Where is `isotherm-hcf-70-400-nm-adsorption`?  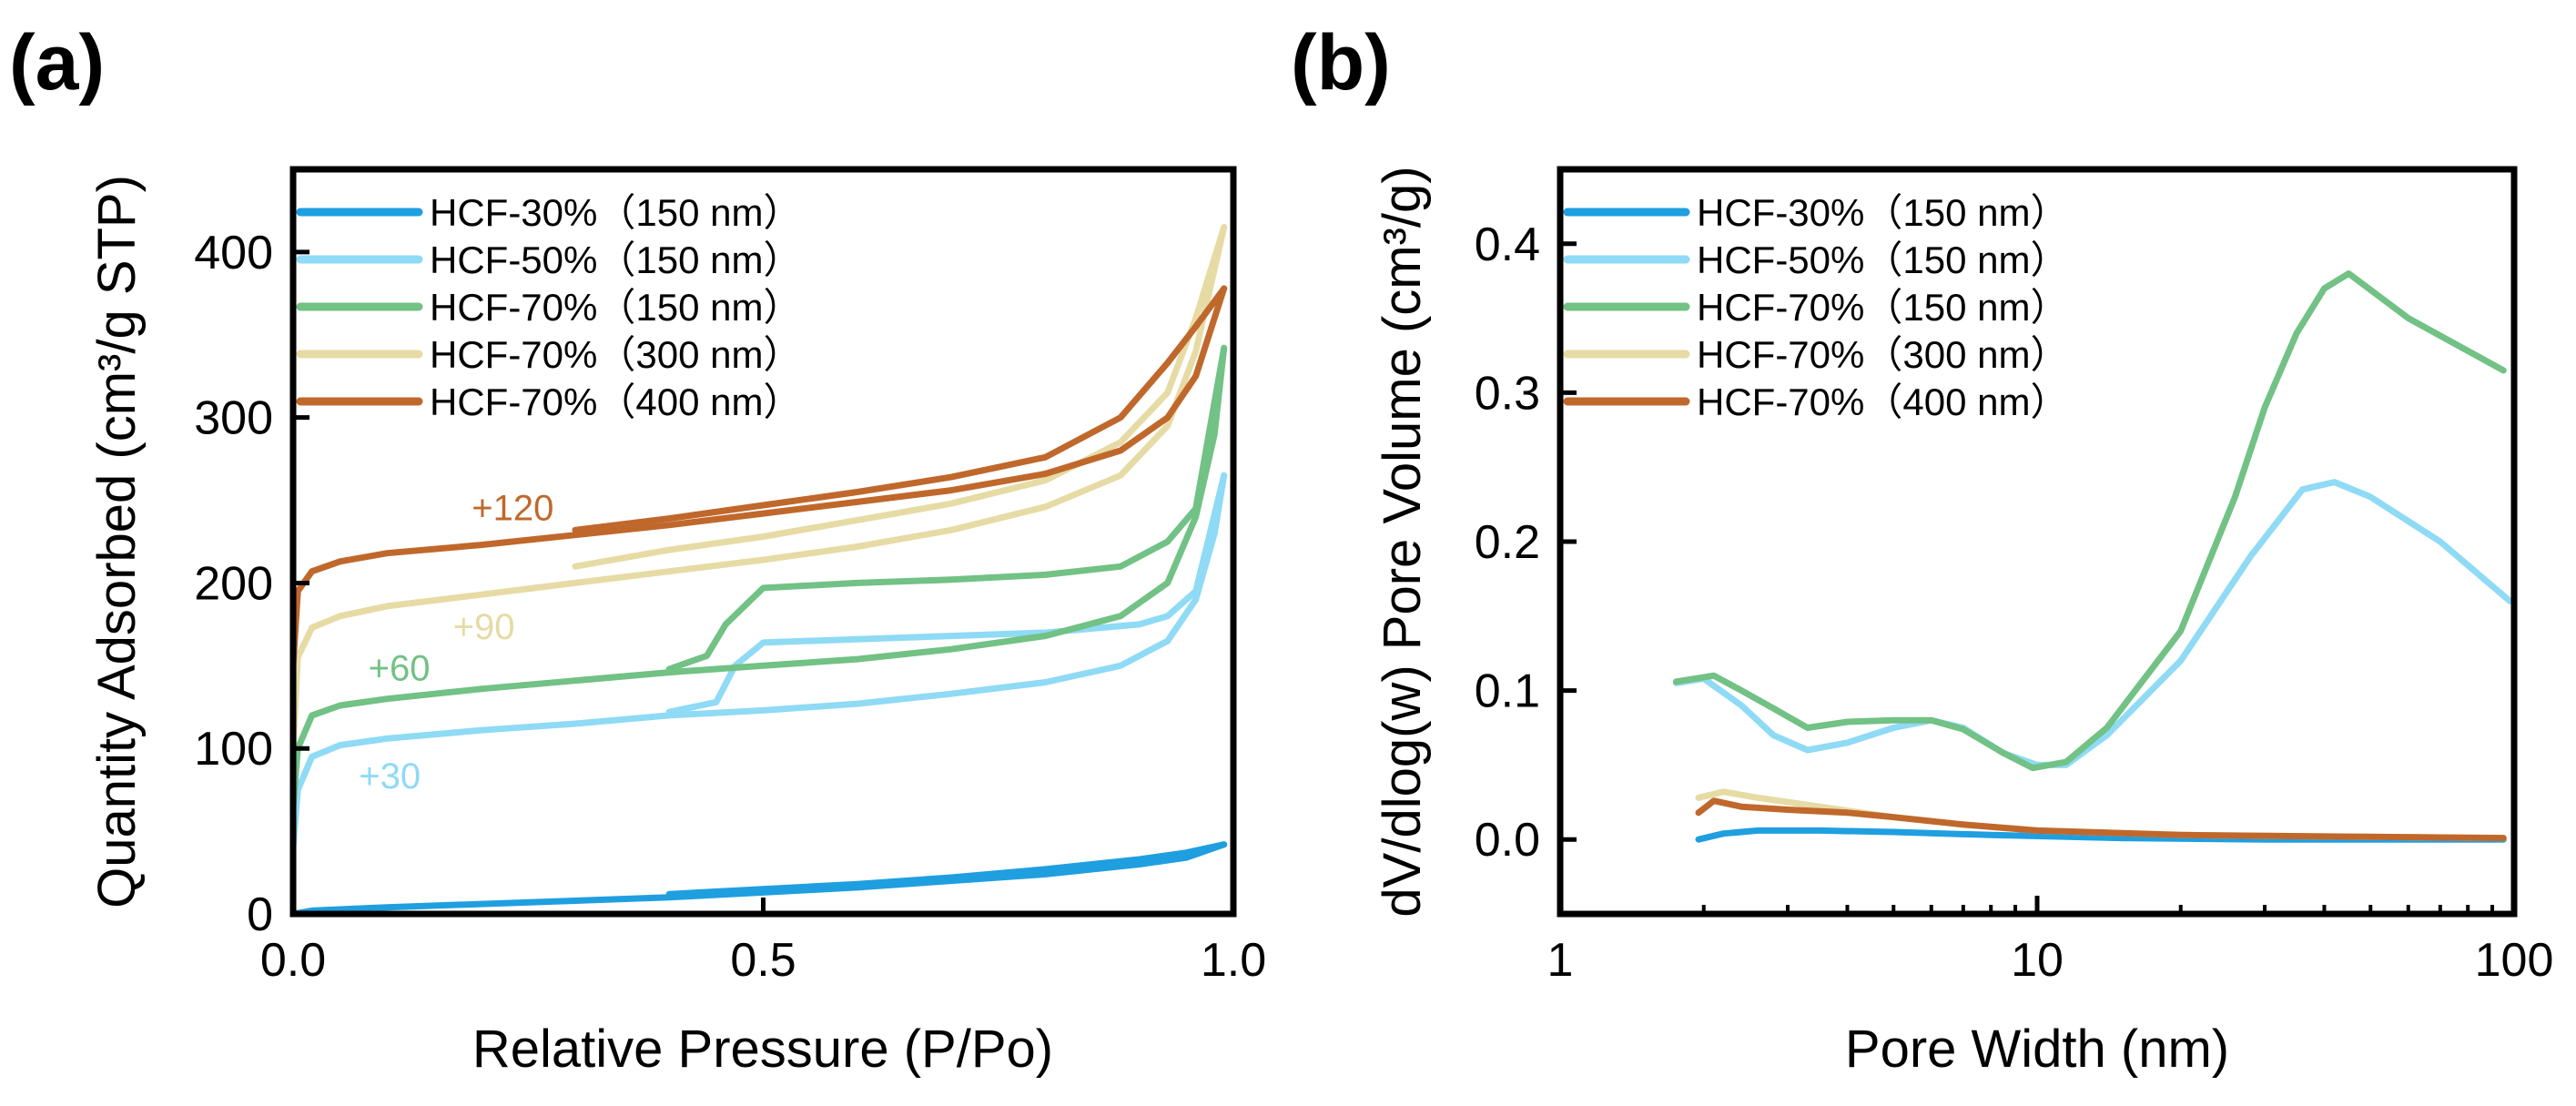
isotherm-hcf-70-400-nm-adsorption is located at coordinates (758, 477).